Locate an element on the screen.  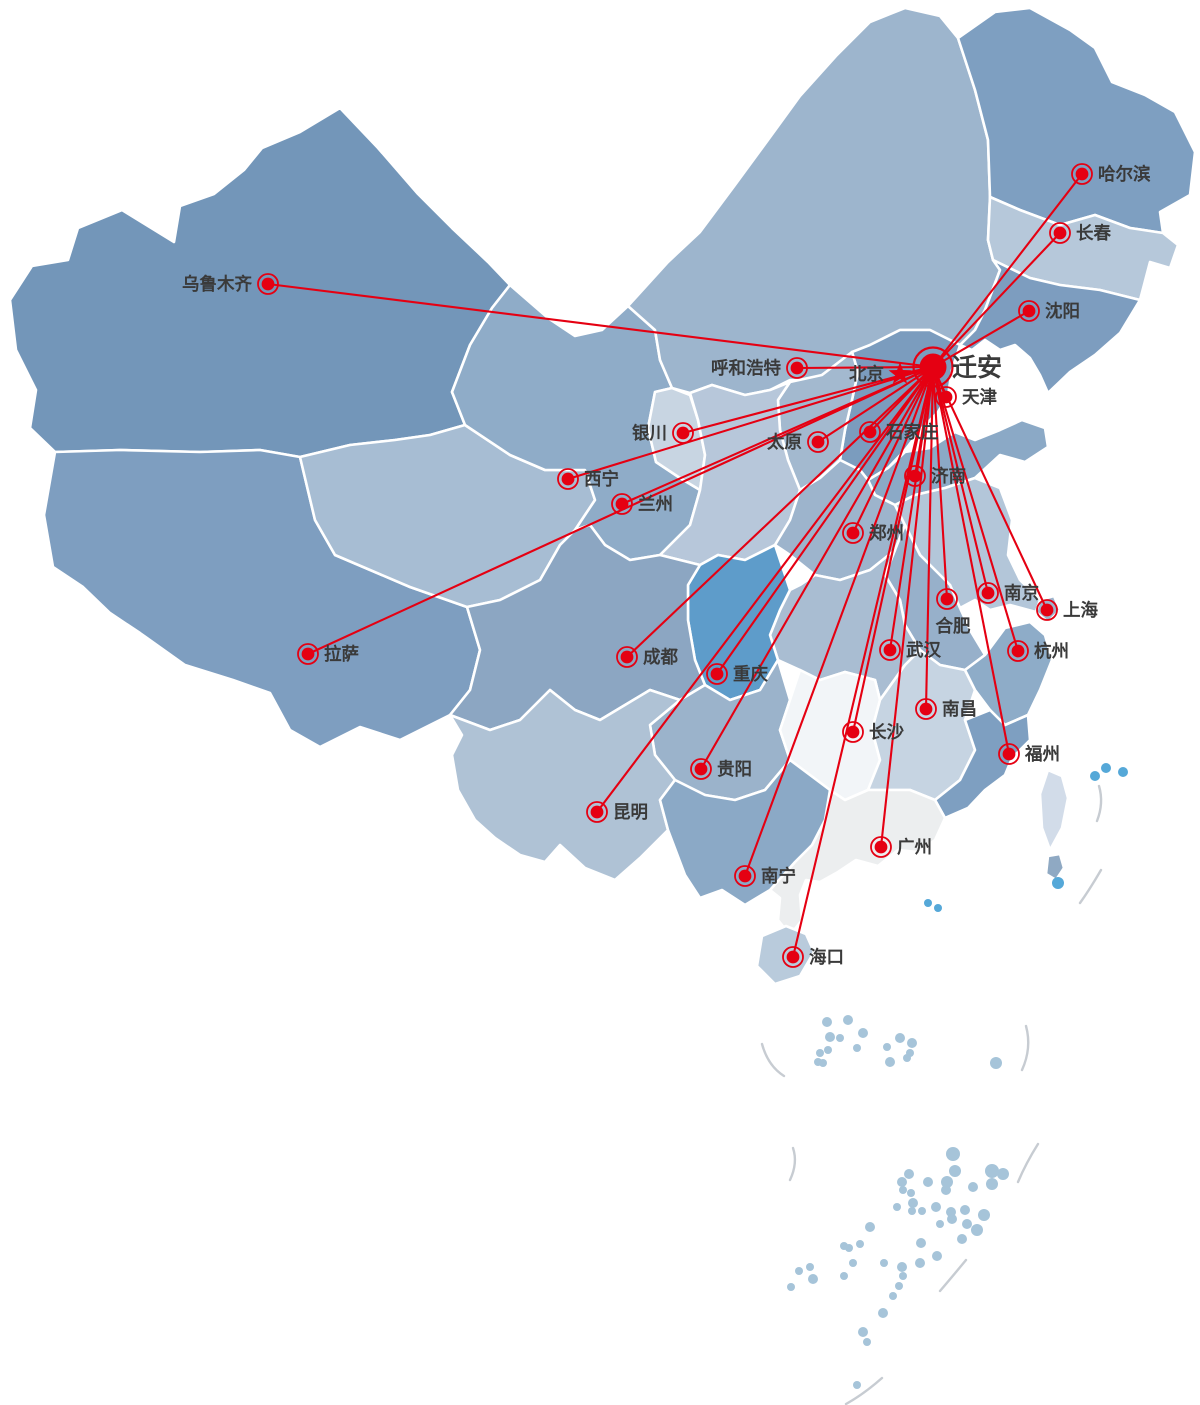
city-label: 成都 is located at coordinates (660, 657).